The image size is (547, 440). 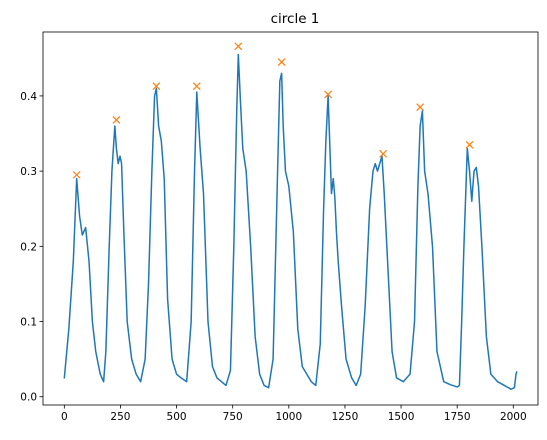 I want to click on y-tick-label: 0.3, so click(x=28, y=172).